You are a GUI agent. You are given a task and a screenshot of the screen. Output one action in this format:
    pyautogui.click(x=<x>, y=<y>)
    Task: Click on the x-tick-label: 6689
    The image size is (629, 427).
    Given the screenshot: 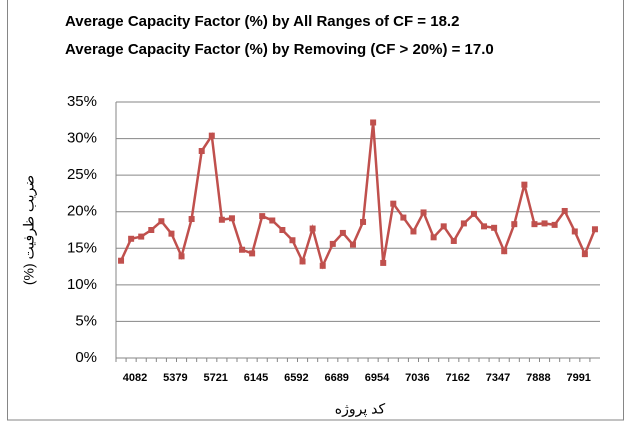 What is the action you would take?
    pyautogui.click(x=336, y=378)
    